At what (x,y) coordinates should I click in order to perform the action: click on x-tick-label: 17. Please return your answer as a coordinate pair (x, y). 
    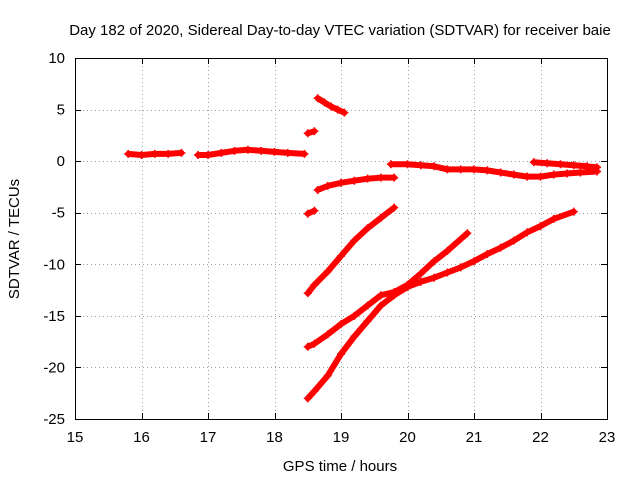
    Looking at the image, I should click on (208, 437).